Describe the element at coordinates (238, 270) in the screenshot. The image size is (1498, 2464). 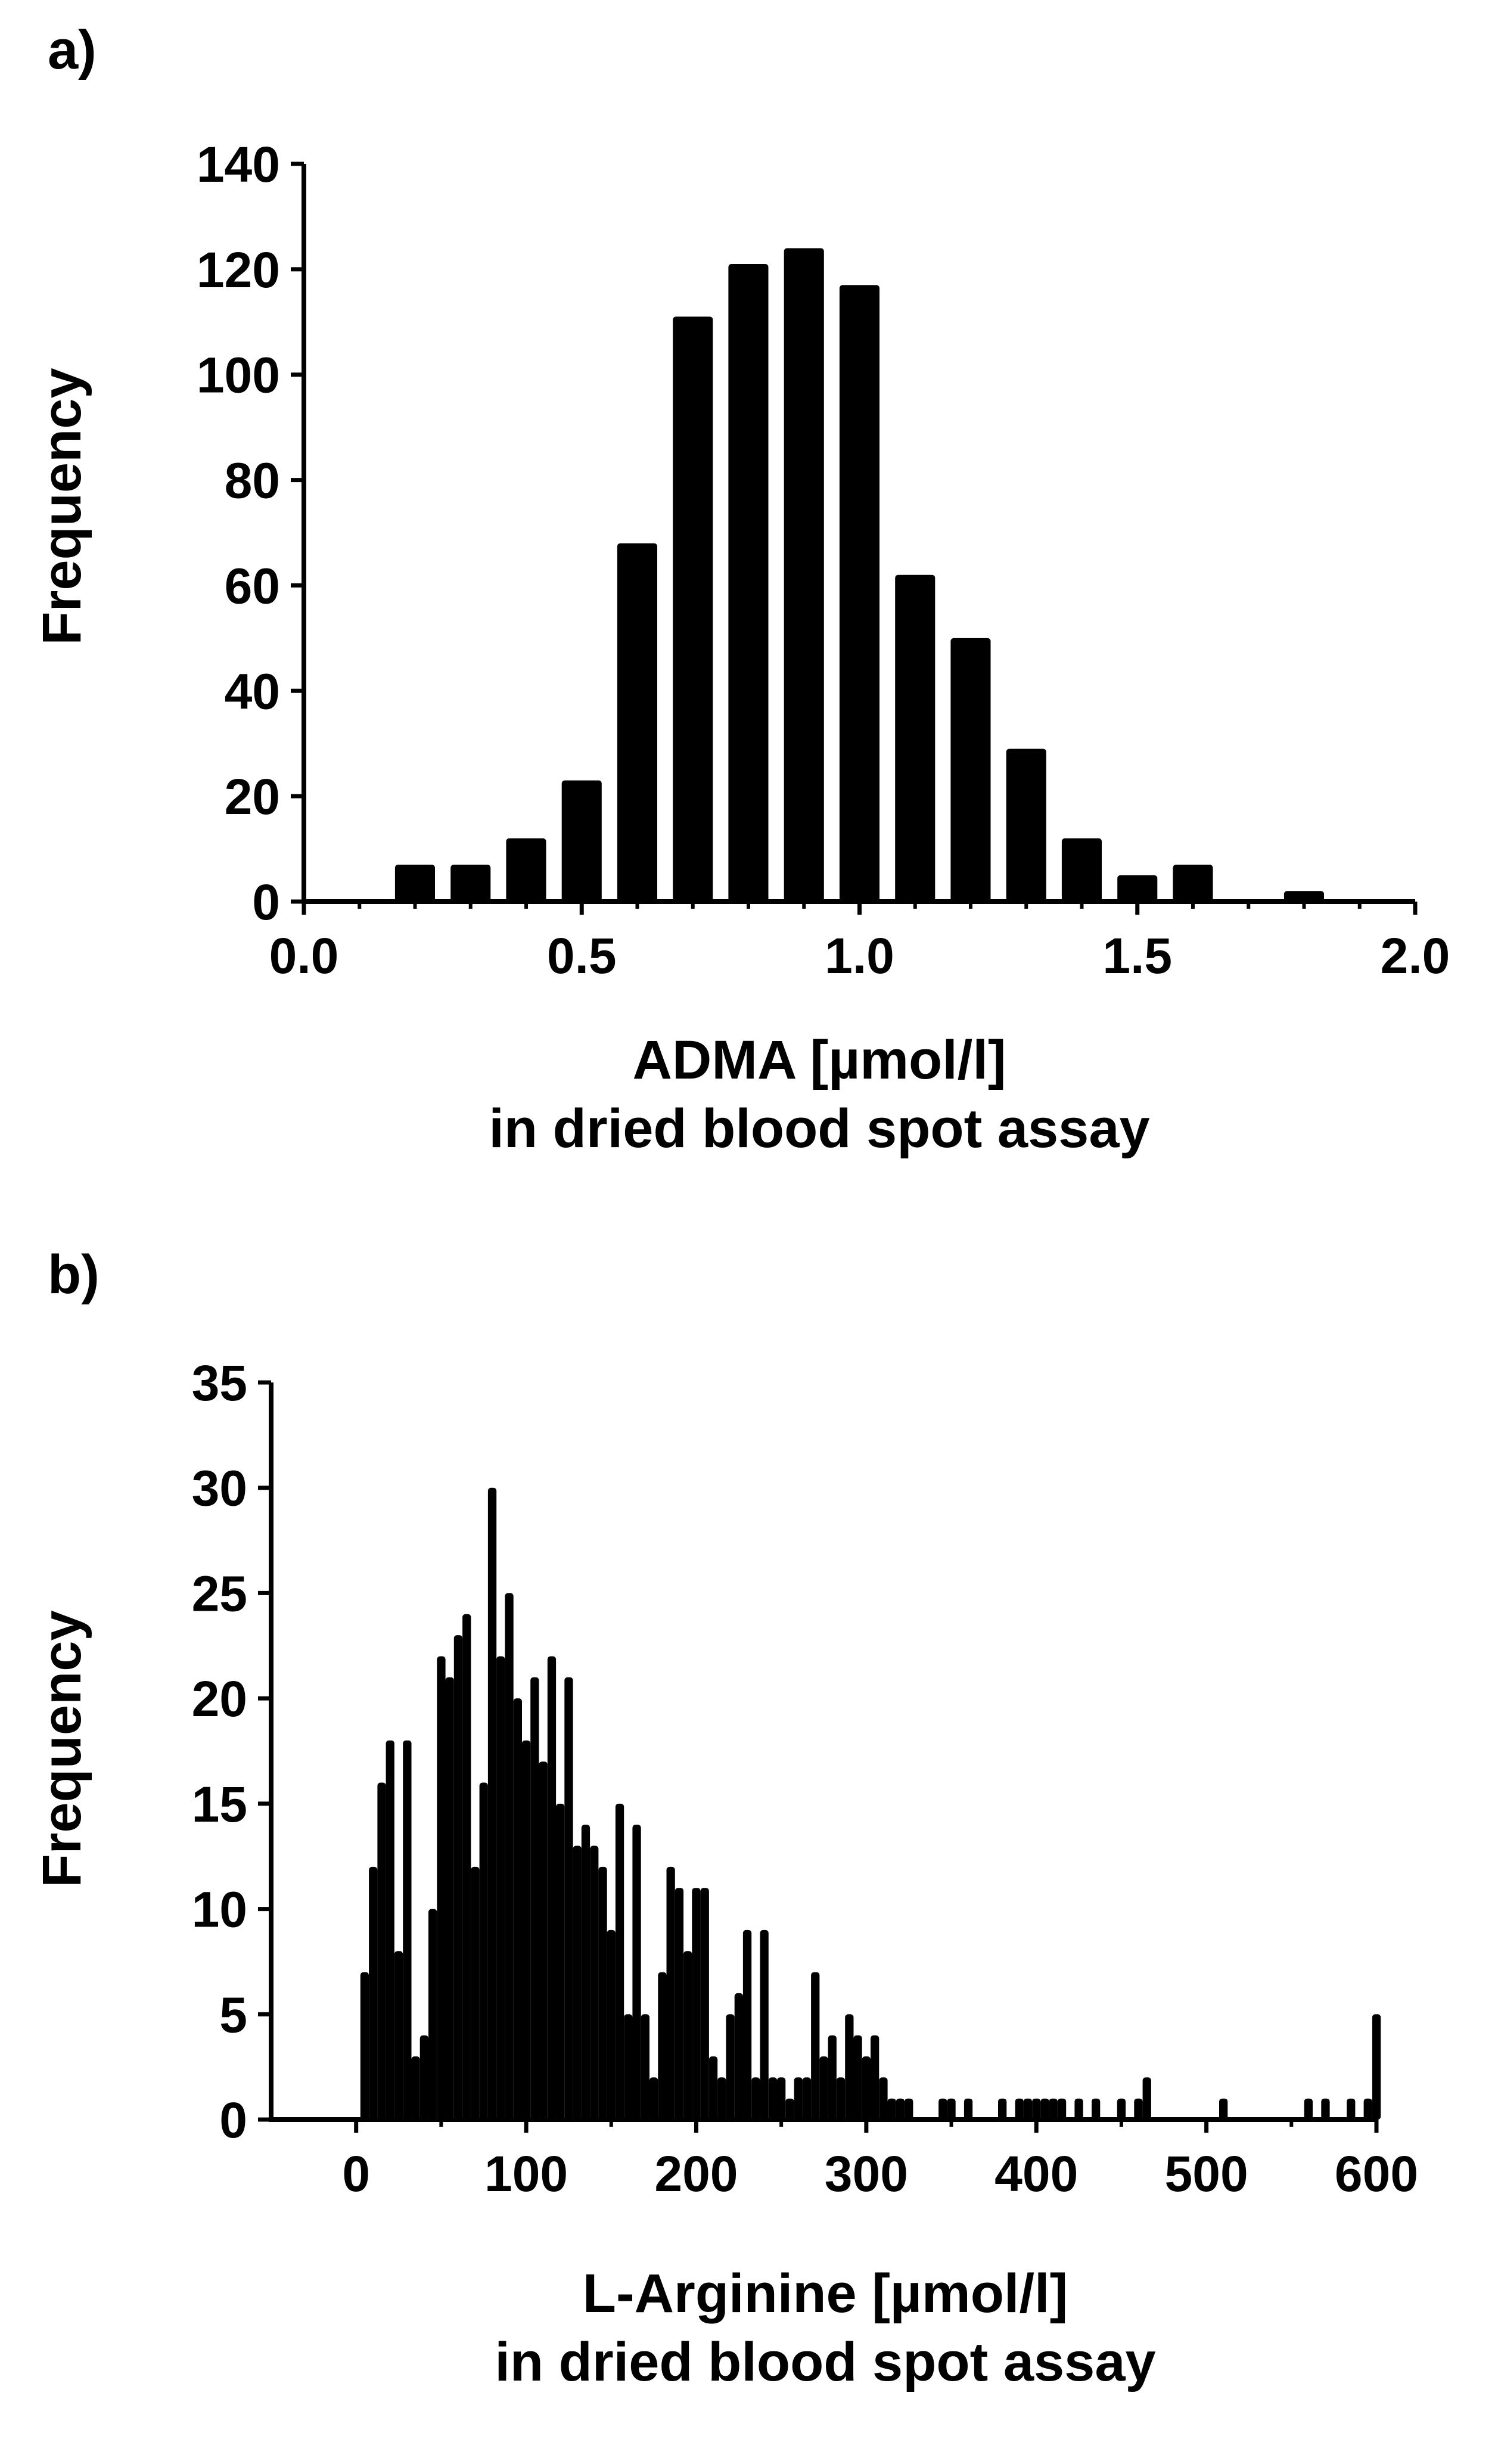
I see `y-tick-label: 120` at that location.